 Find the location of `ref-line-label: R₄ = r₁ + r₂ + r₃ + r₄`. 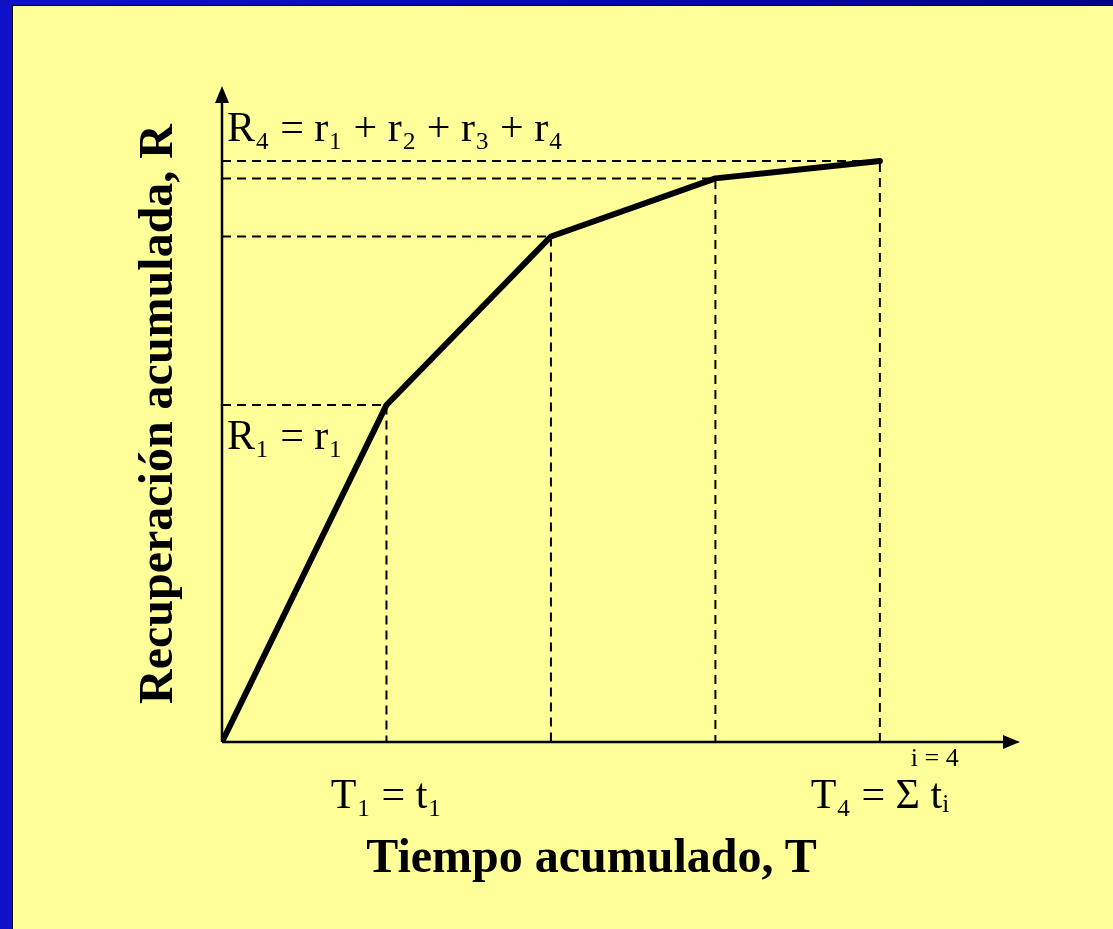

ref-line-label: R₄ = r₁ + r₂ + r₃ + r₄ is located at coordinates (395, 126).